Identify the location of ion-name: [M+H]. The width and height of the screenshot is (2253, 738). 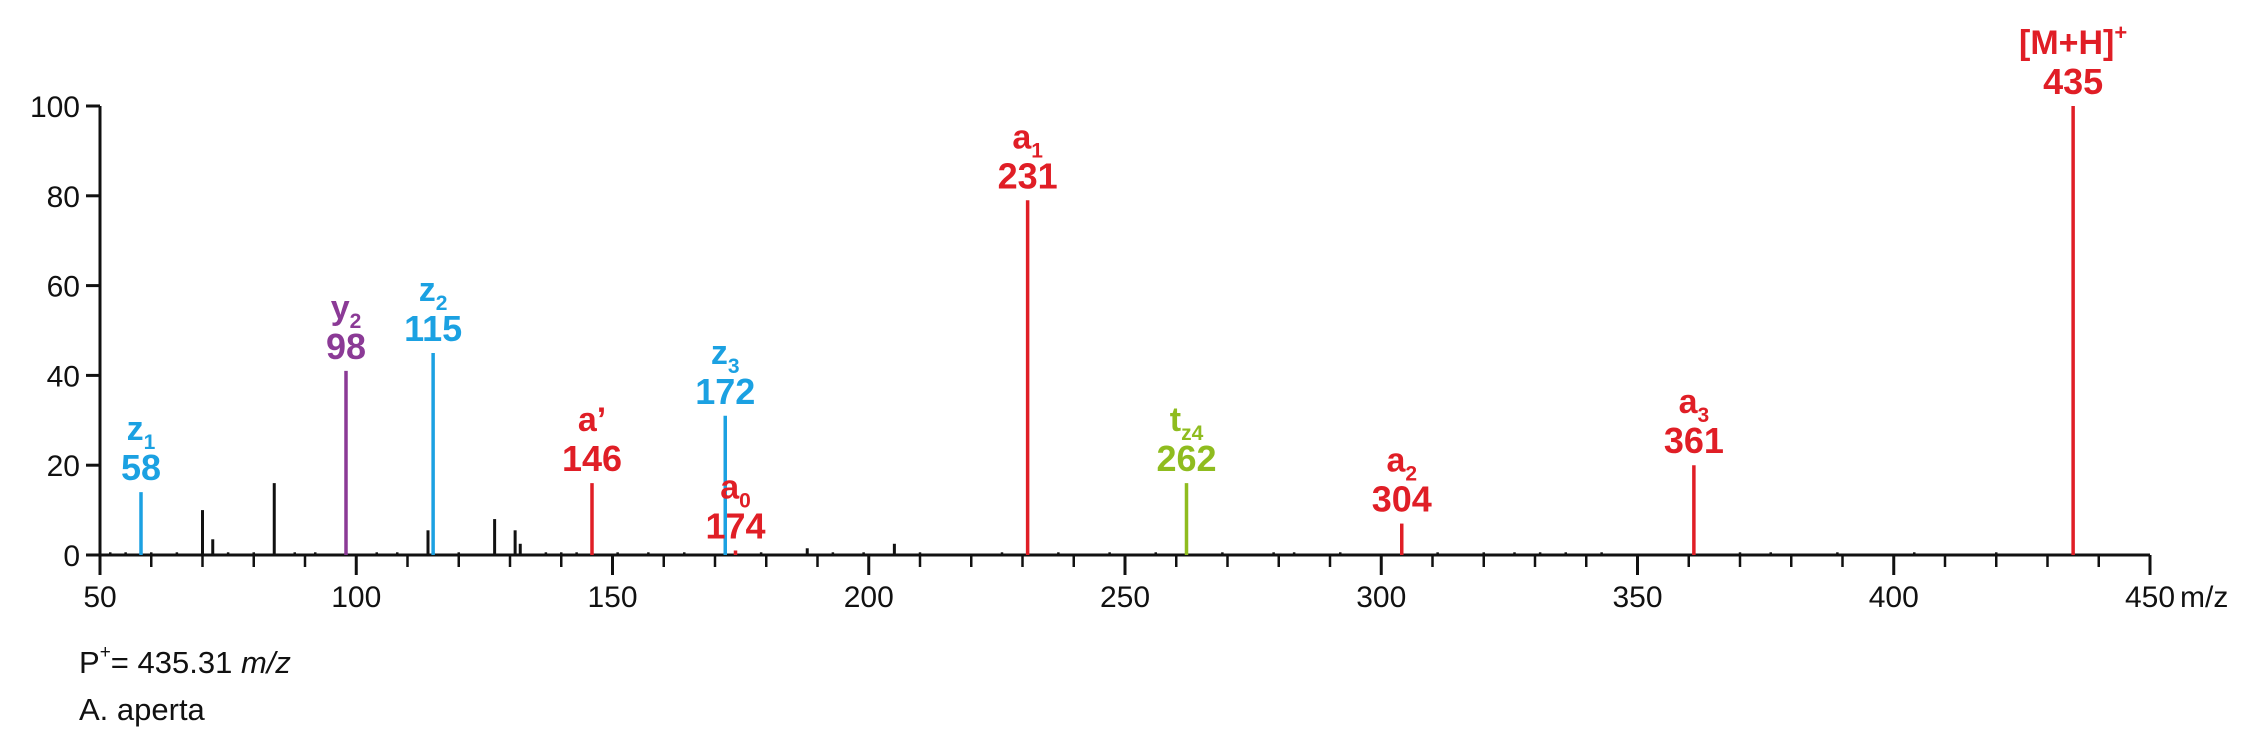
(2066, 43).